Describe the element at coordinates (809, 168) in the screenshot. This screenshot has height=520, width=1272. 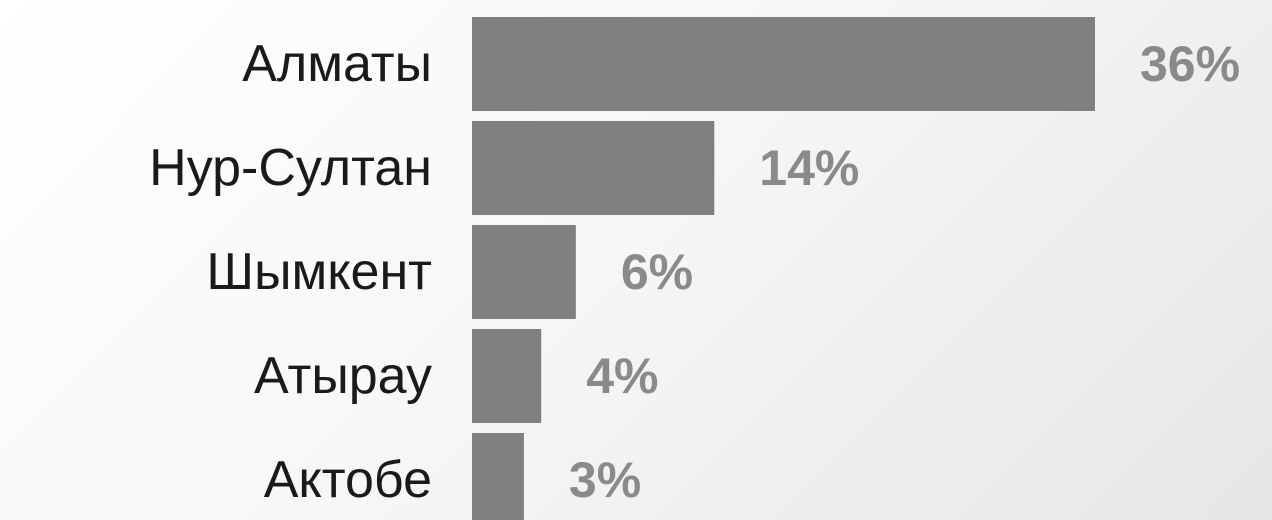
I see `value-label: 14%` at that location.